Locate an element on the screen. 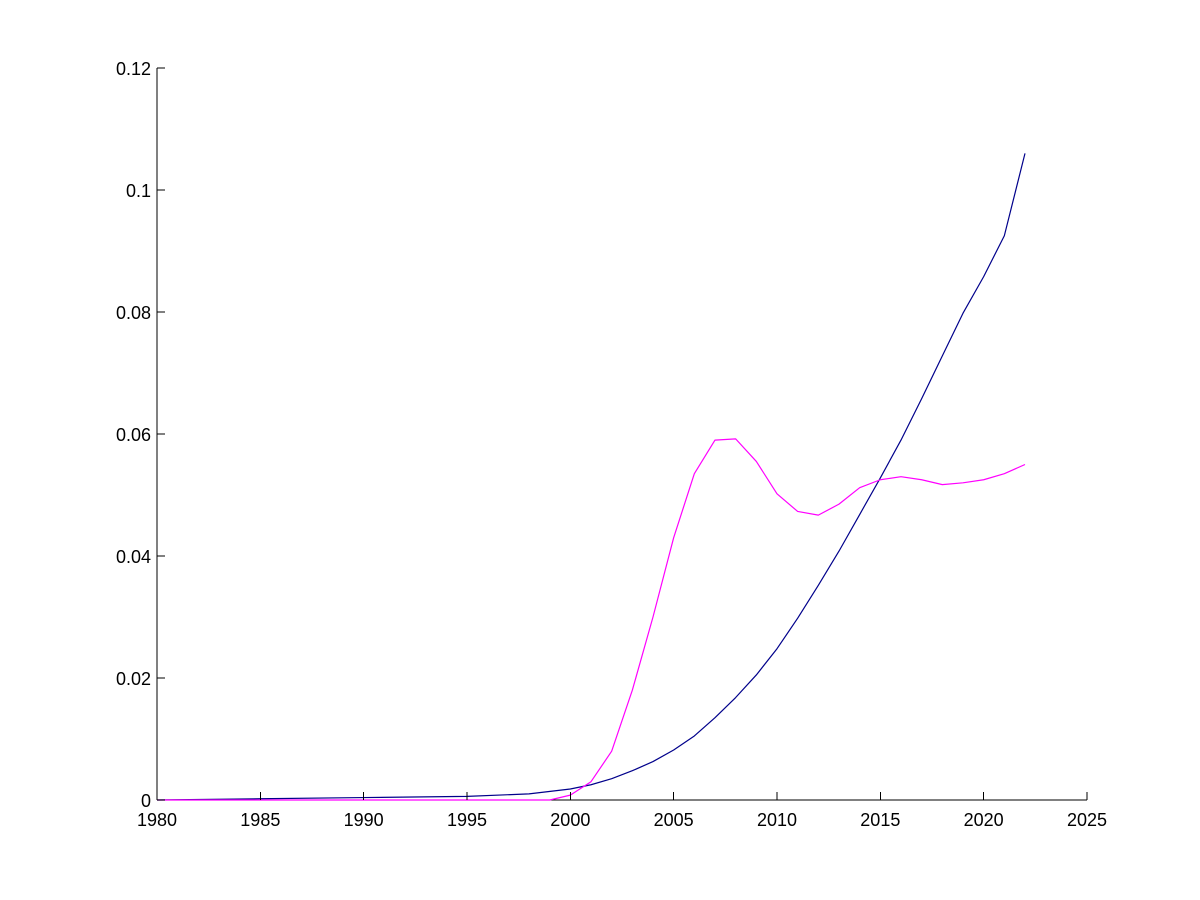 This screenshot has height=900, width=1200. x-tick-label: 2015 is located at coordinates (880, 820).